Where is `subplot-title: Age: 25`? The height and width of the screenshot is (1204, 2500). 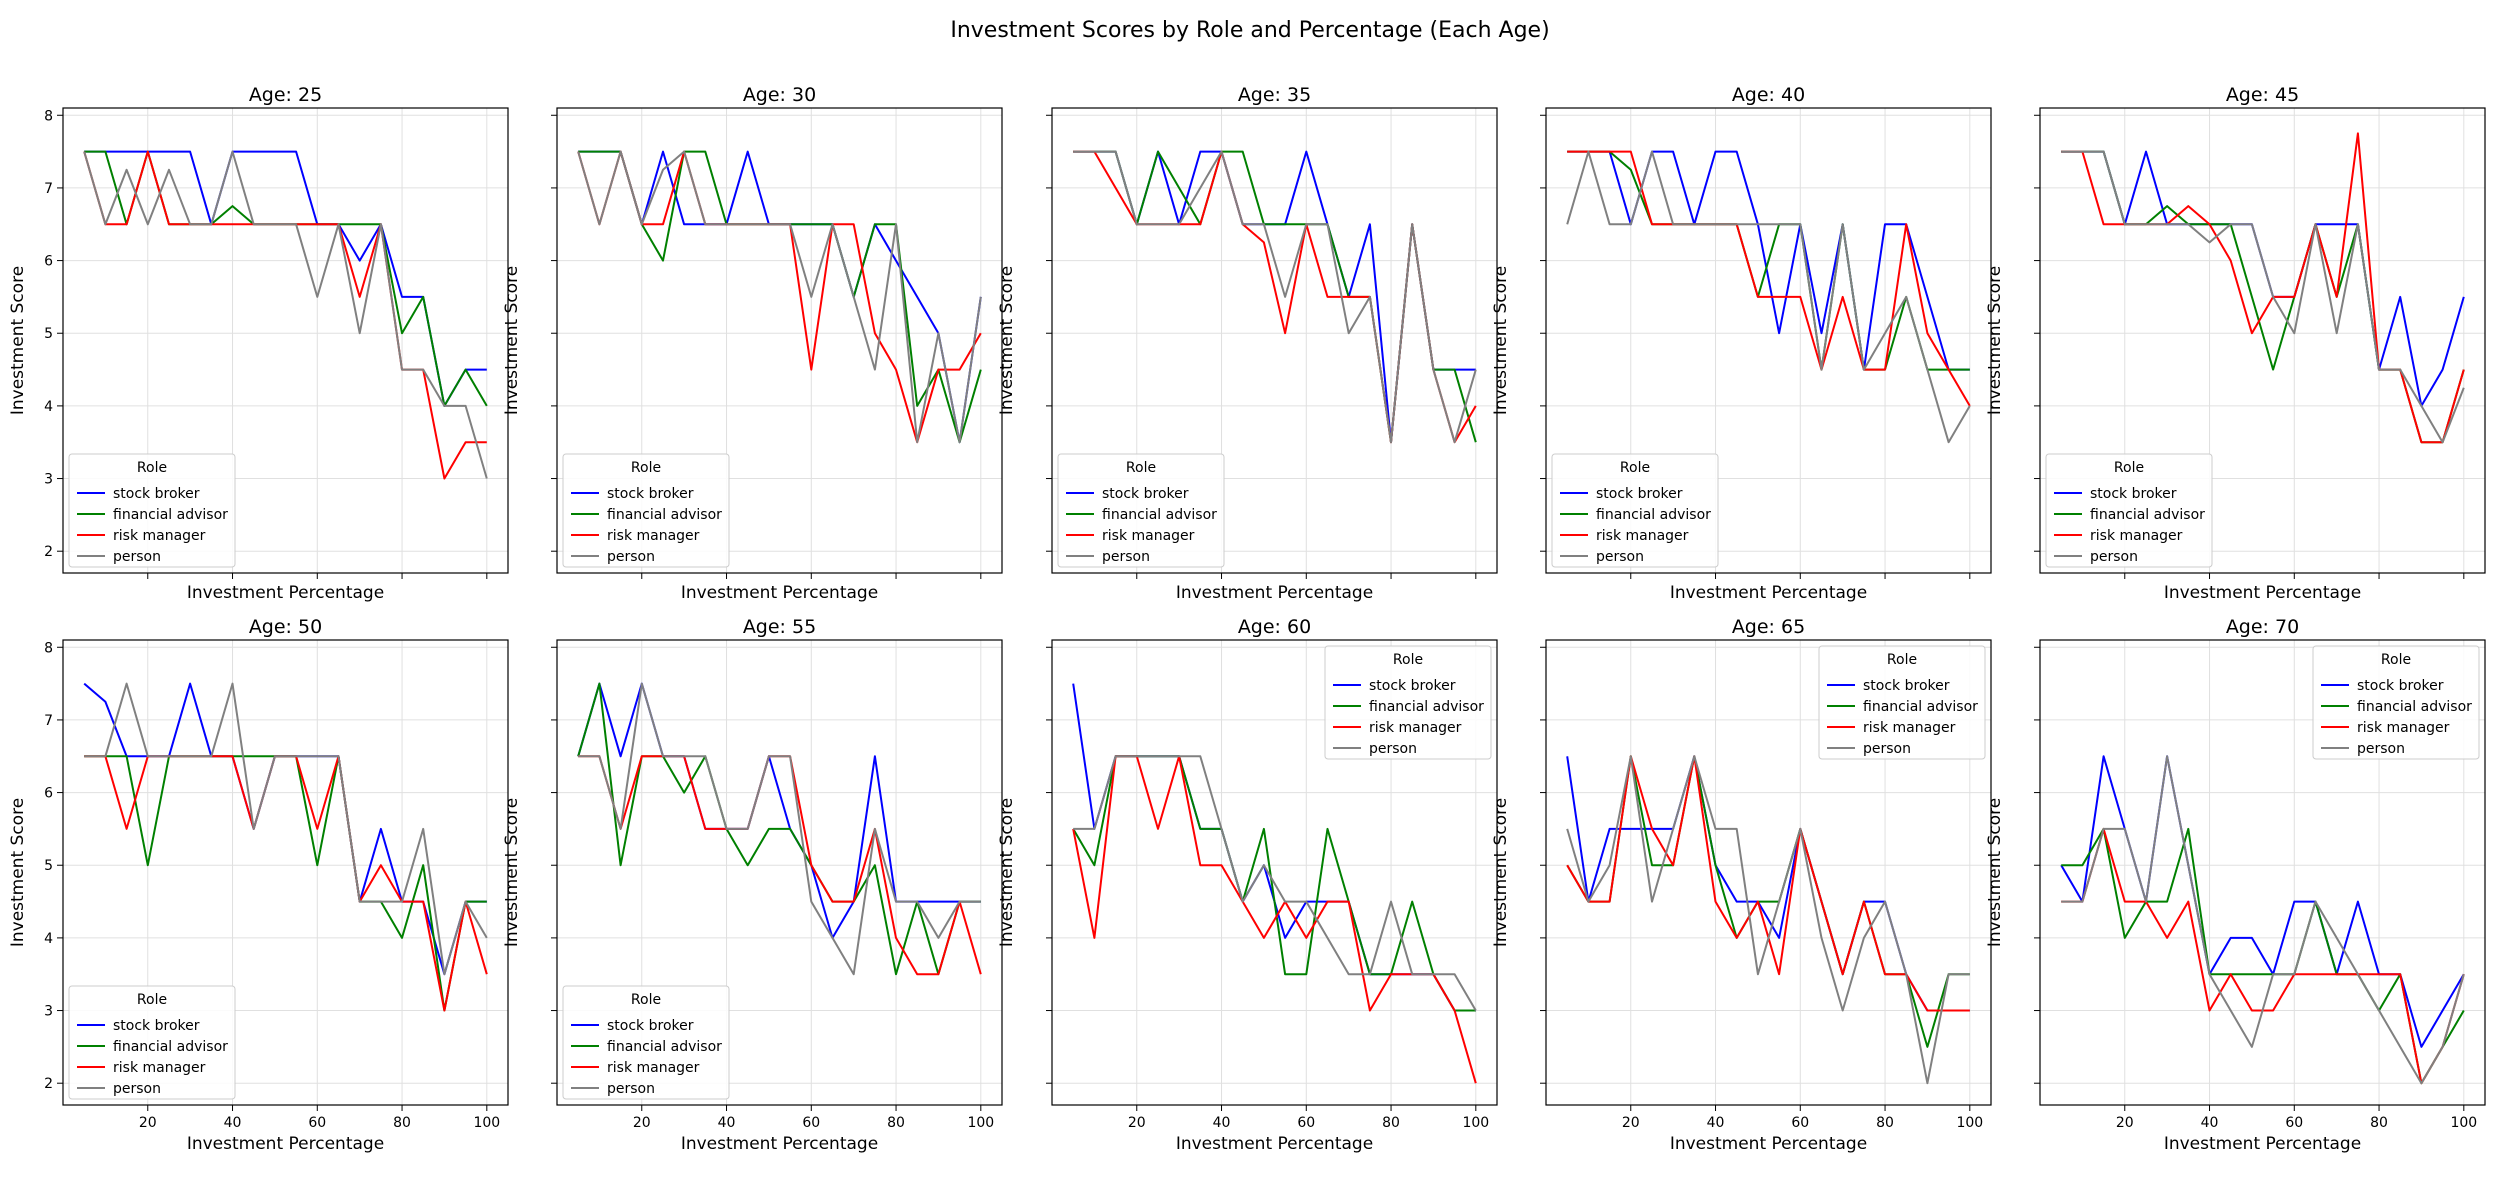
subplot-title: Age: 25 is located at coordinates (285, 95).